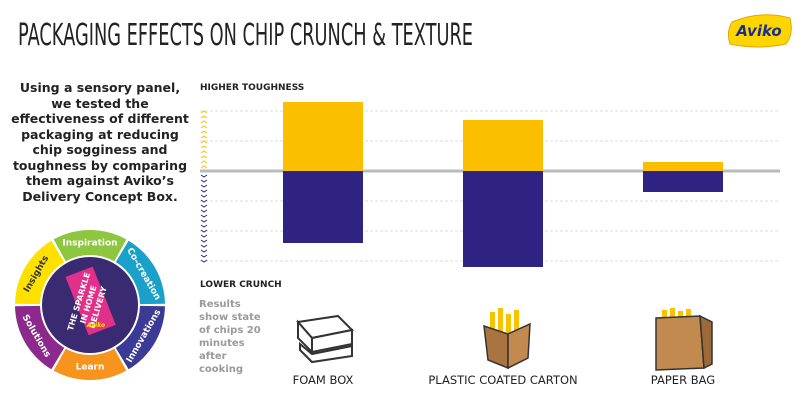 Image resolution: width=800 pixels, height=400 pixels. Describe the element at coordinates (683, 380) in the screenshot. I see `x-tick-label: PAPER BAG` at that location.